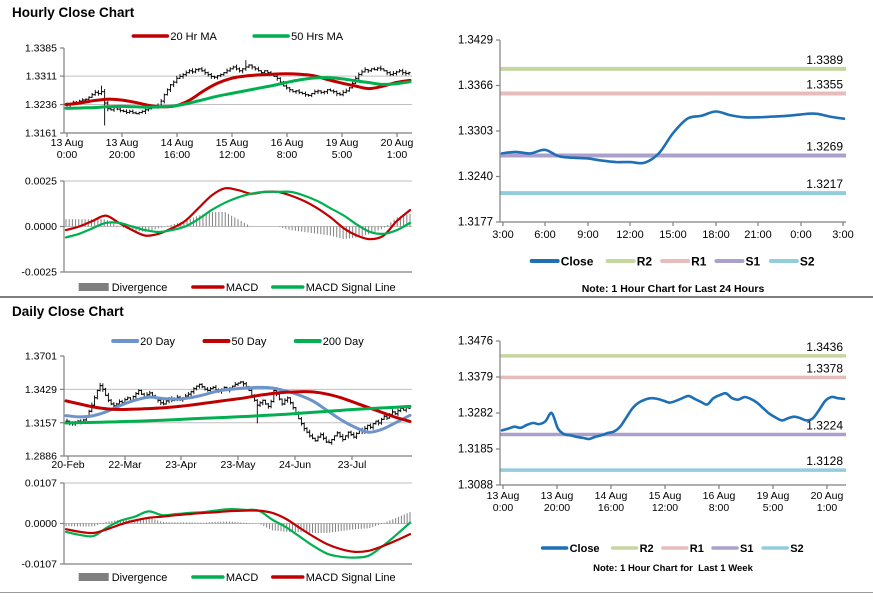 The image size is (873, 601). Describe the element at coordinates (41, 105) in the screenshot. I see `y-tick-label: 1.3236` at that location.